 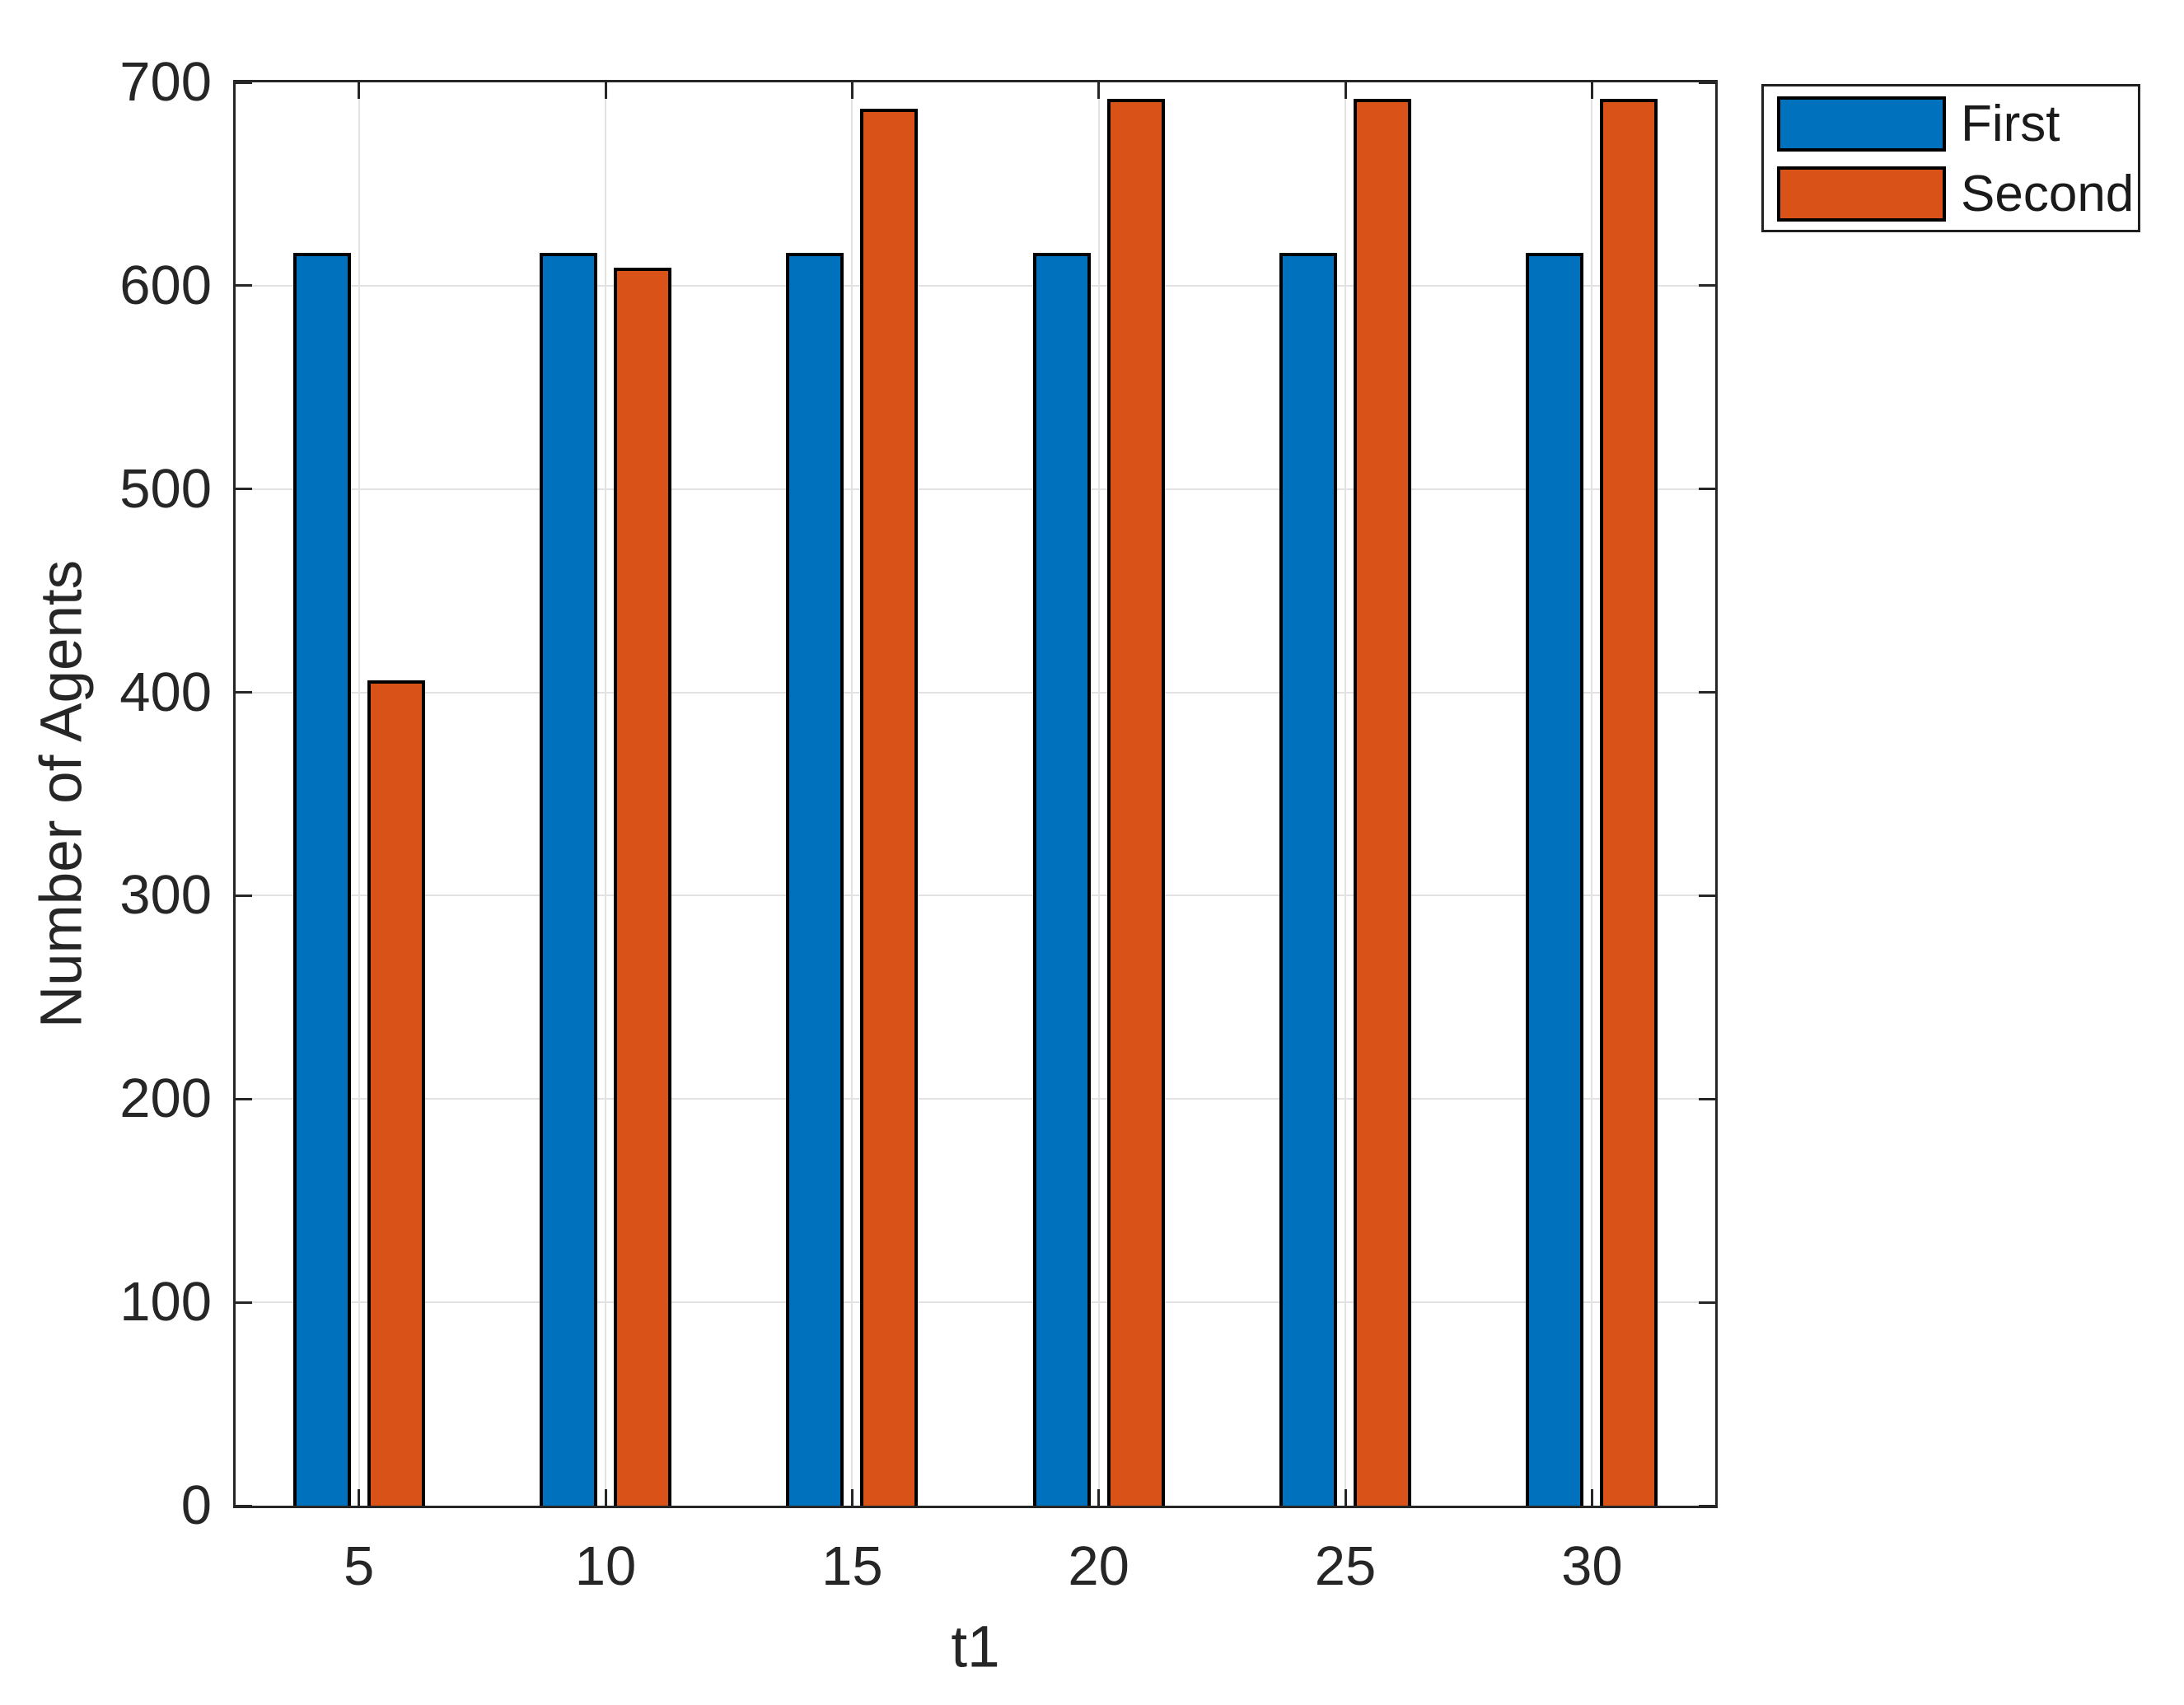 I want to click on y-tick-label: 200, so click(x=165, y=1098).